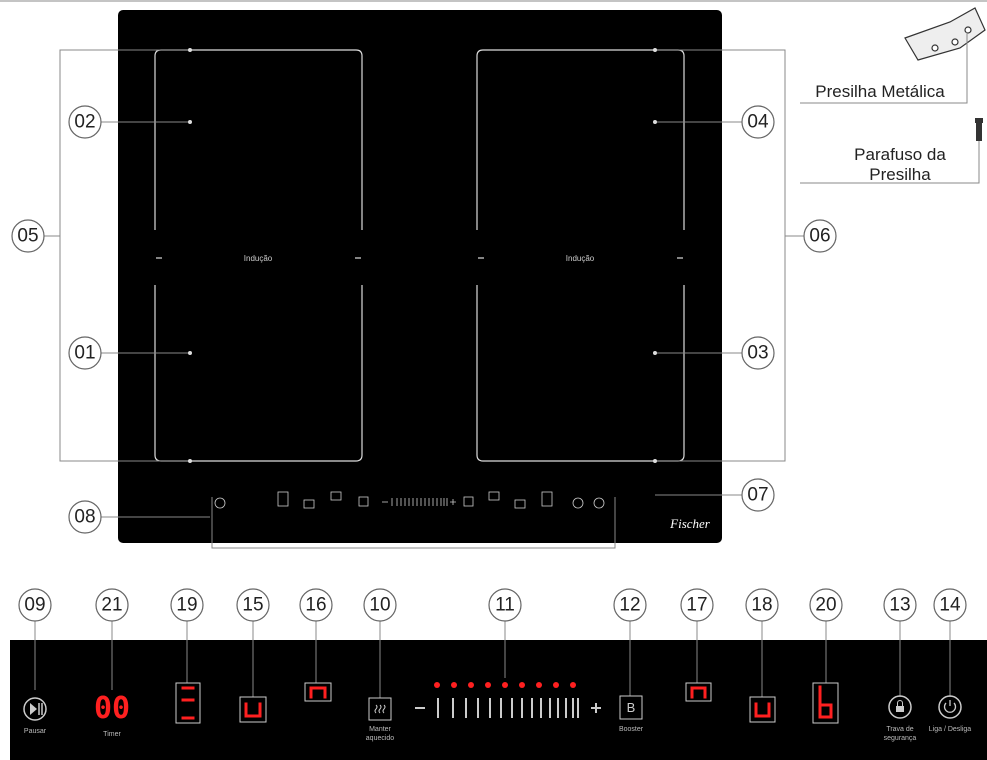 Image resolution: width=987 pixels, height=760 pixels. I want to click on callout: 10, so click(380, 605).